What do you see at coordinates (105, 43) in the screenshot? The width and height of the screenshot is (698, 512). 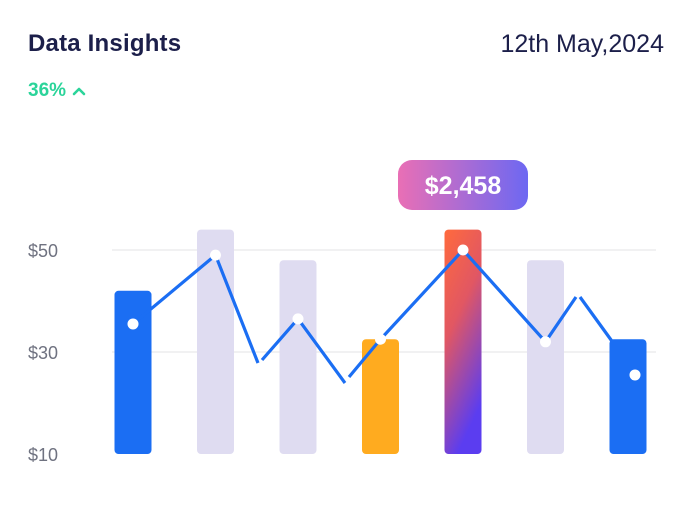 I see `page-title: Data Insights` at bounding box center [105, 43].